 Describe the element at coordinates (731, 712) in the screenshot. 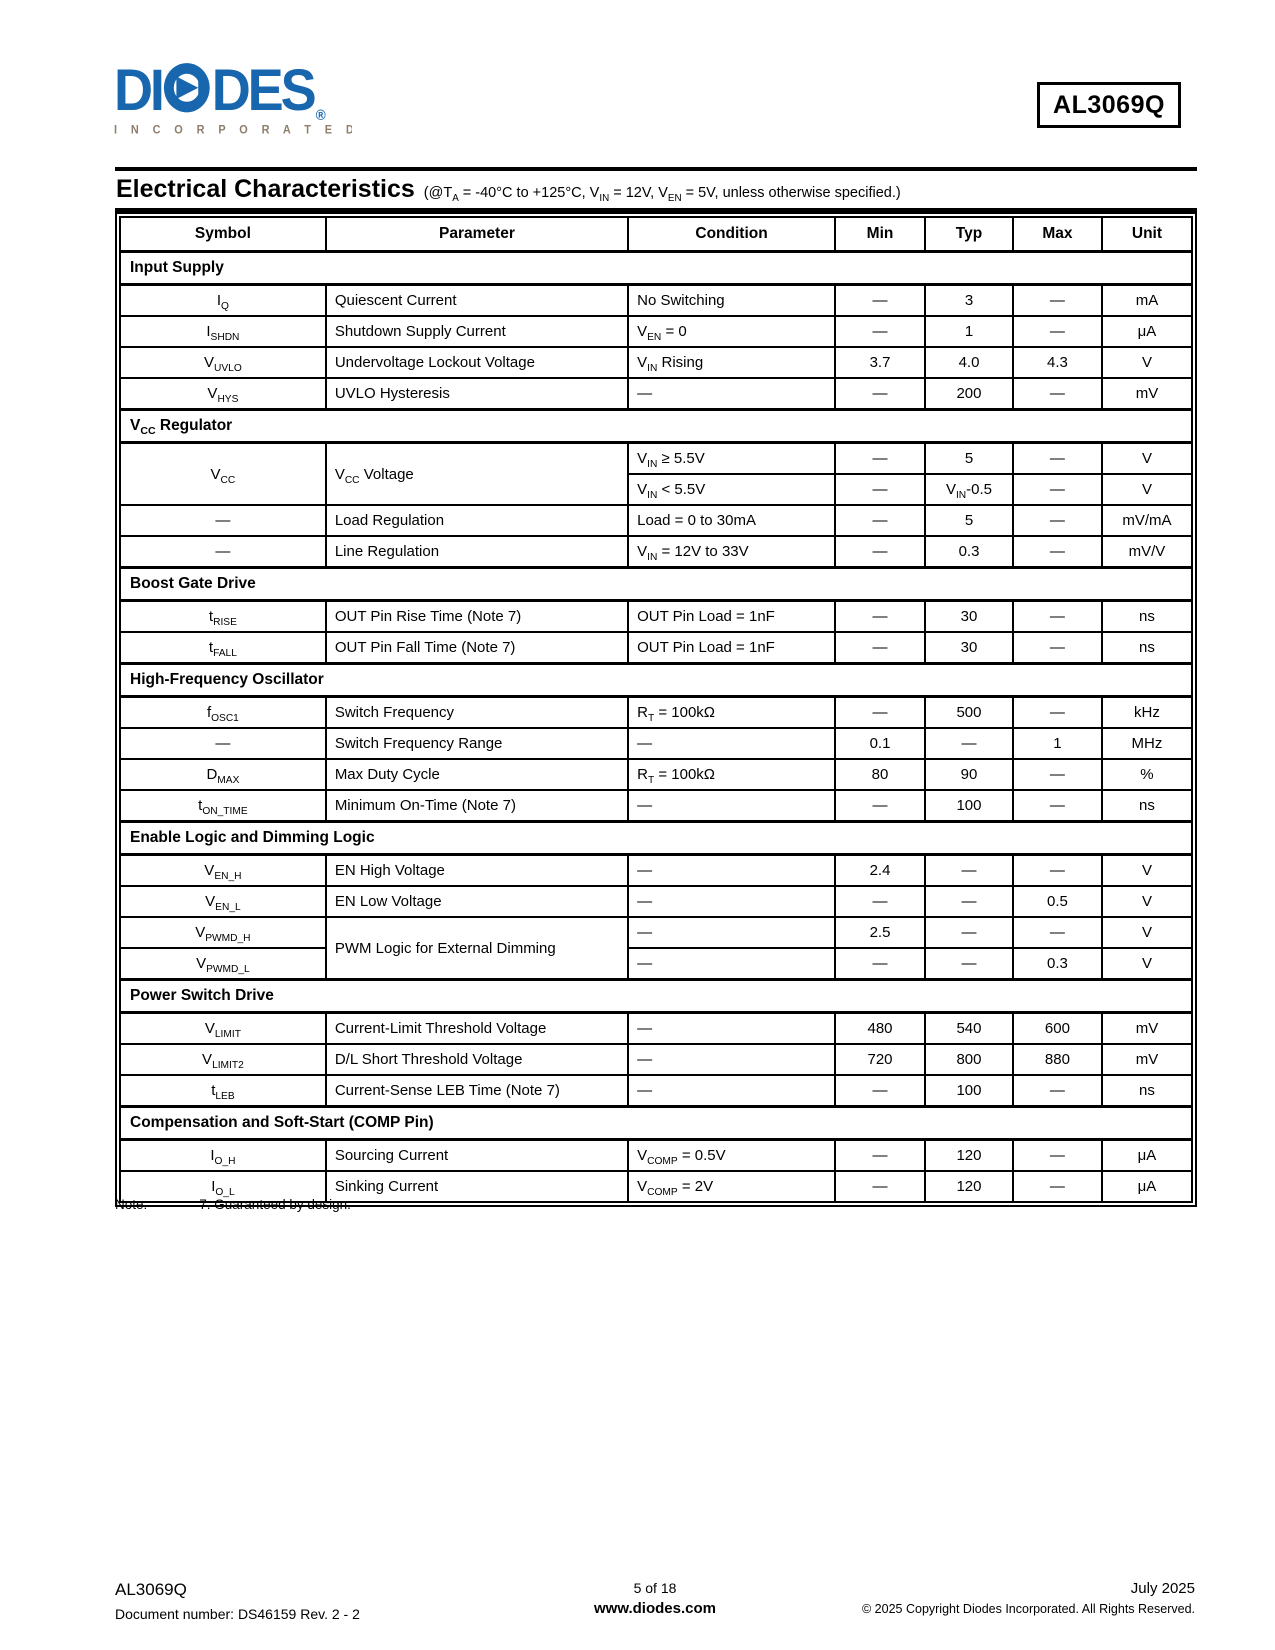

I see `cell-condition: RT = 100kΩ` at that location.